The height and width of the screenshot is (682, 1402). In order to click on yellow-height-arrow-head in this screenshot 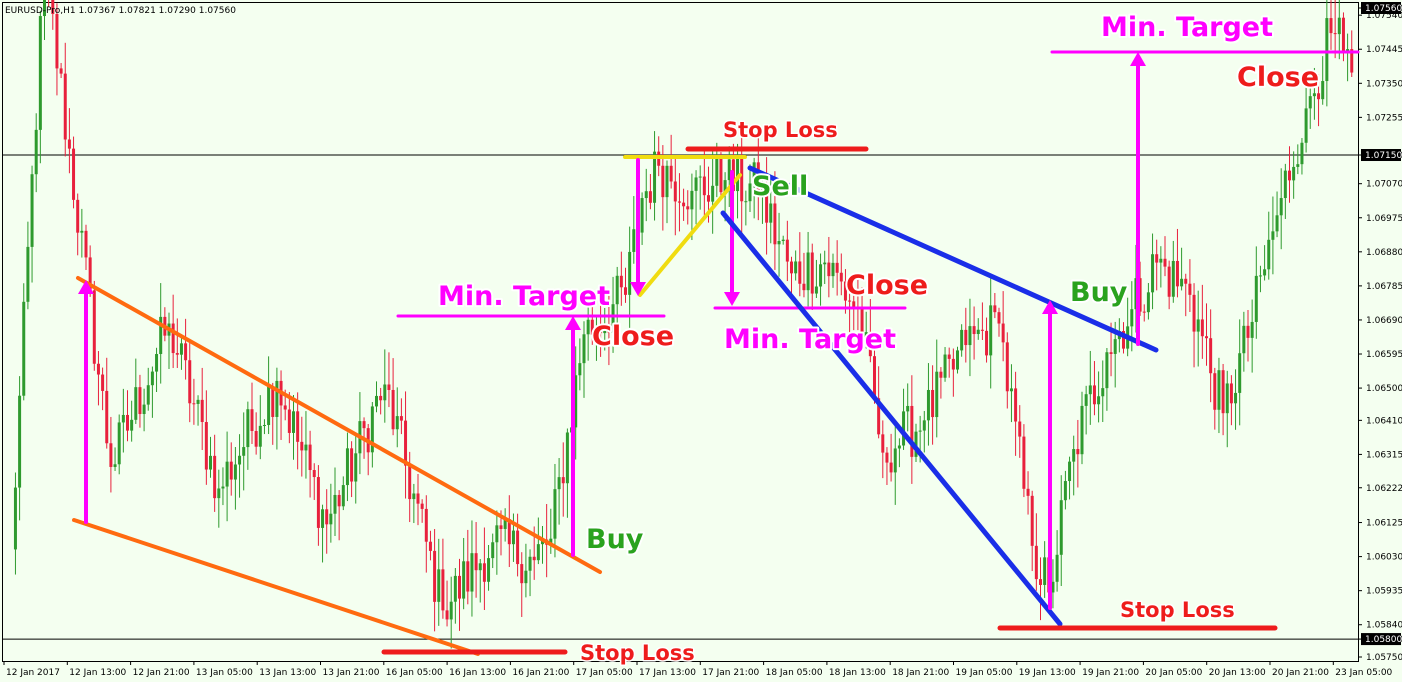, I will do `click(638, 289)`.